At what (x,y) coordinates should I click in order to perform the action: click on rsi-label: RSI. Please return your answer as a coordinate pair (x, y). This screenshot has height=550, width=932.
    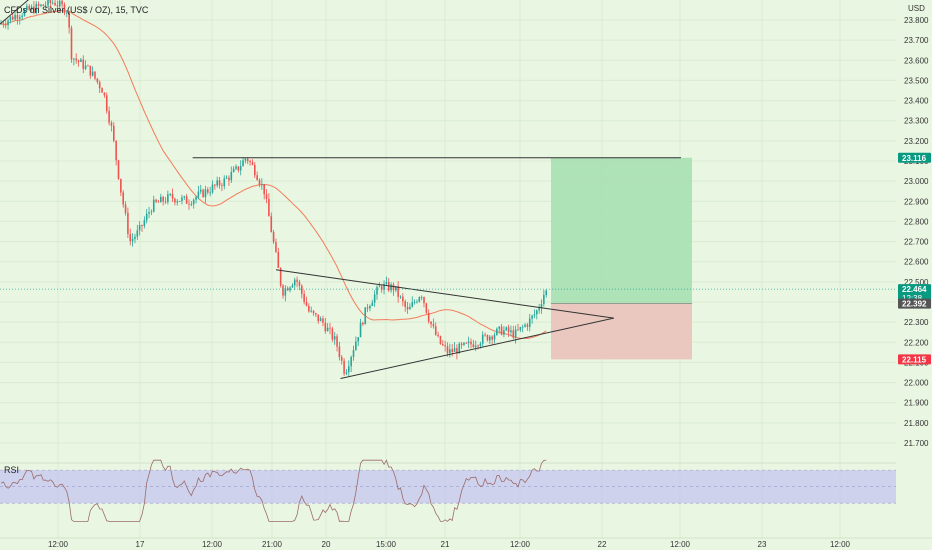
    Looking at the image, I should click on (11, 470).